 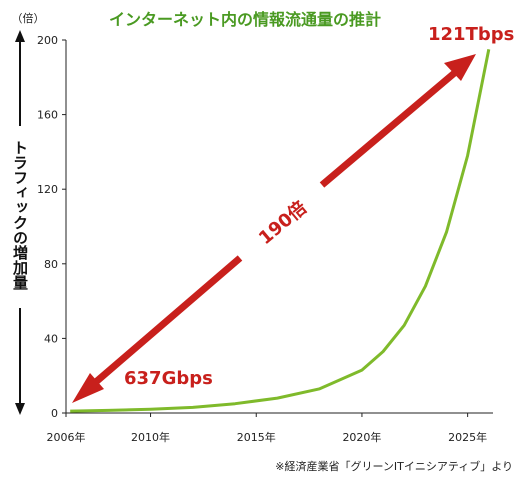 I want to click on growth-arrowhead-upper, so click(x=460, y=67).